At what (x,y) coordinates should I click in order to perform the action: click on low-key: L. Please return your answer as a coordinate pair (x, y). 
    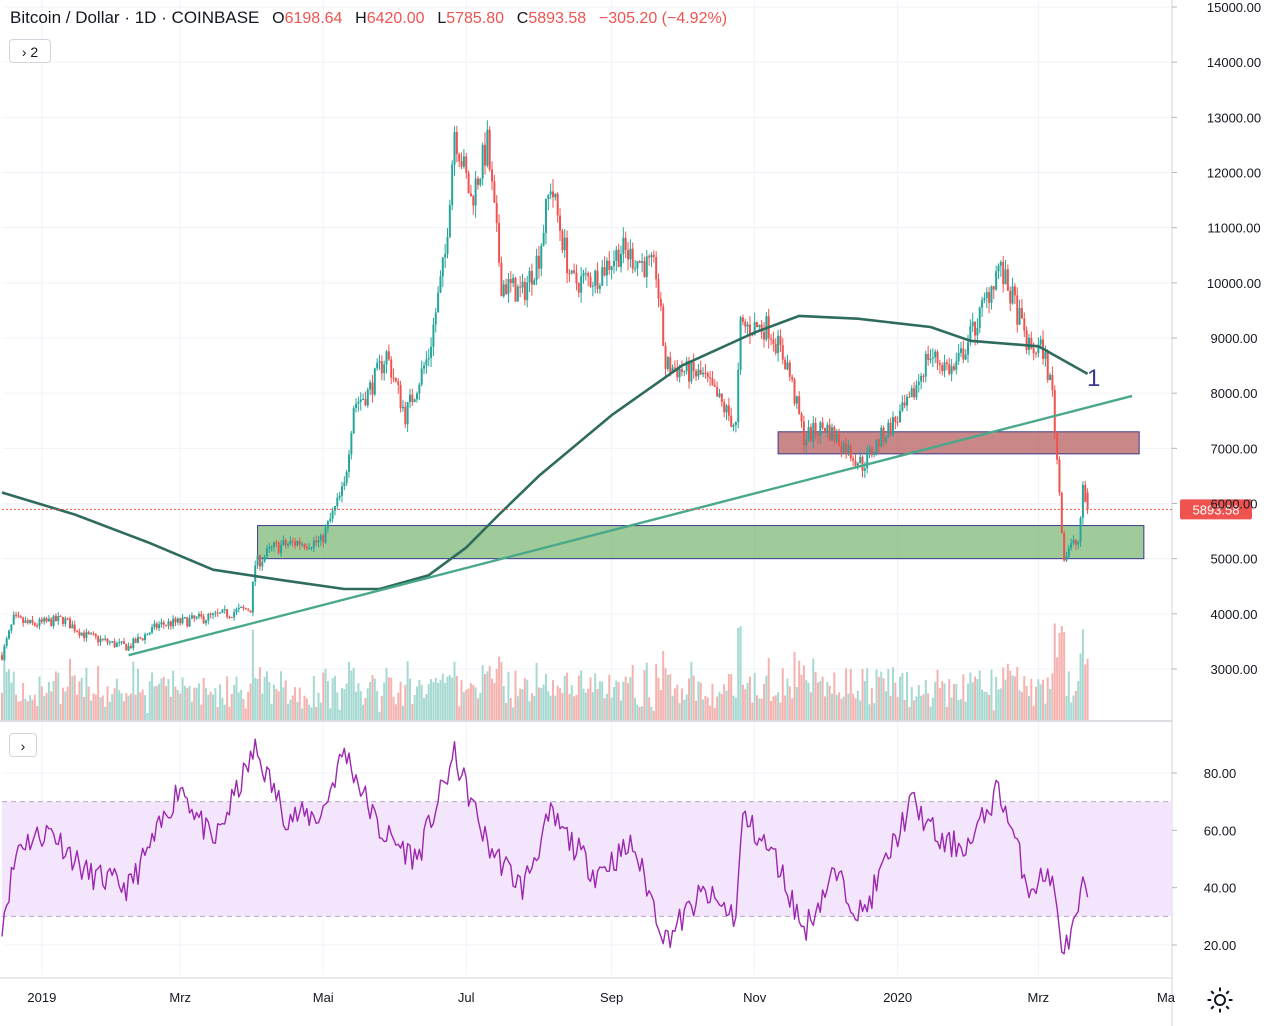
    Looking at the image, I should click on (442, 18).